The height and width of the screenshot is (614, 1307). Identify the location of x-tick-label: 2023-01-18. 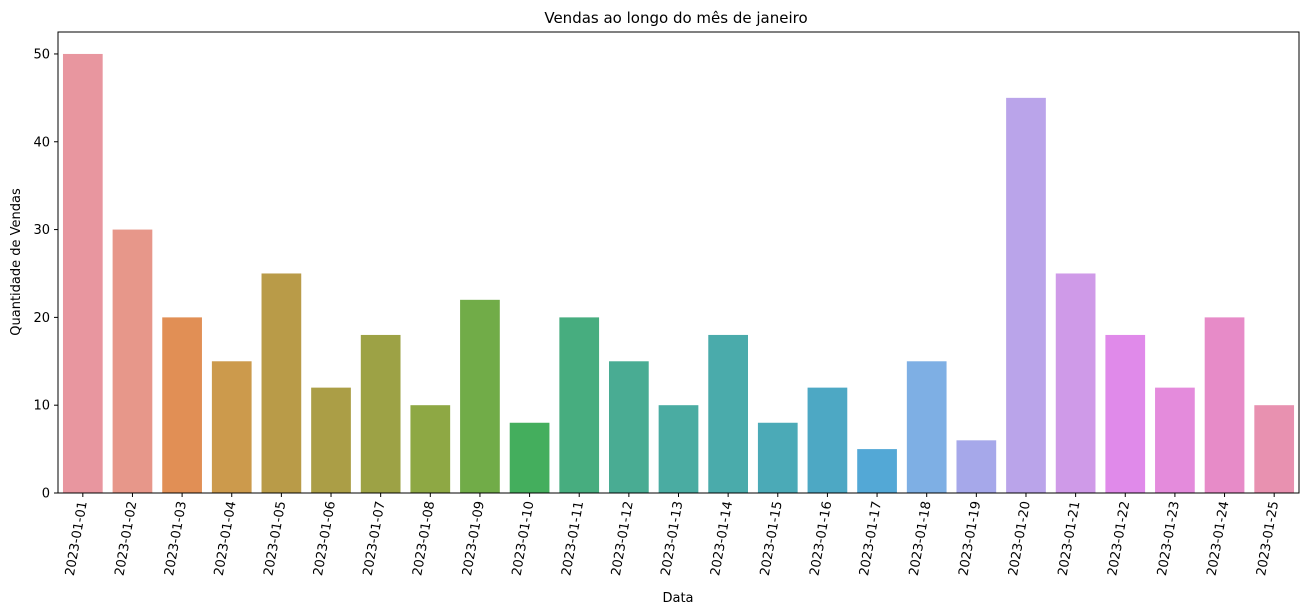
(921, 538).